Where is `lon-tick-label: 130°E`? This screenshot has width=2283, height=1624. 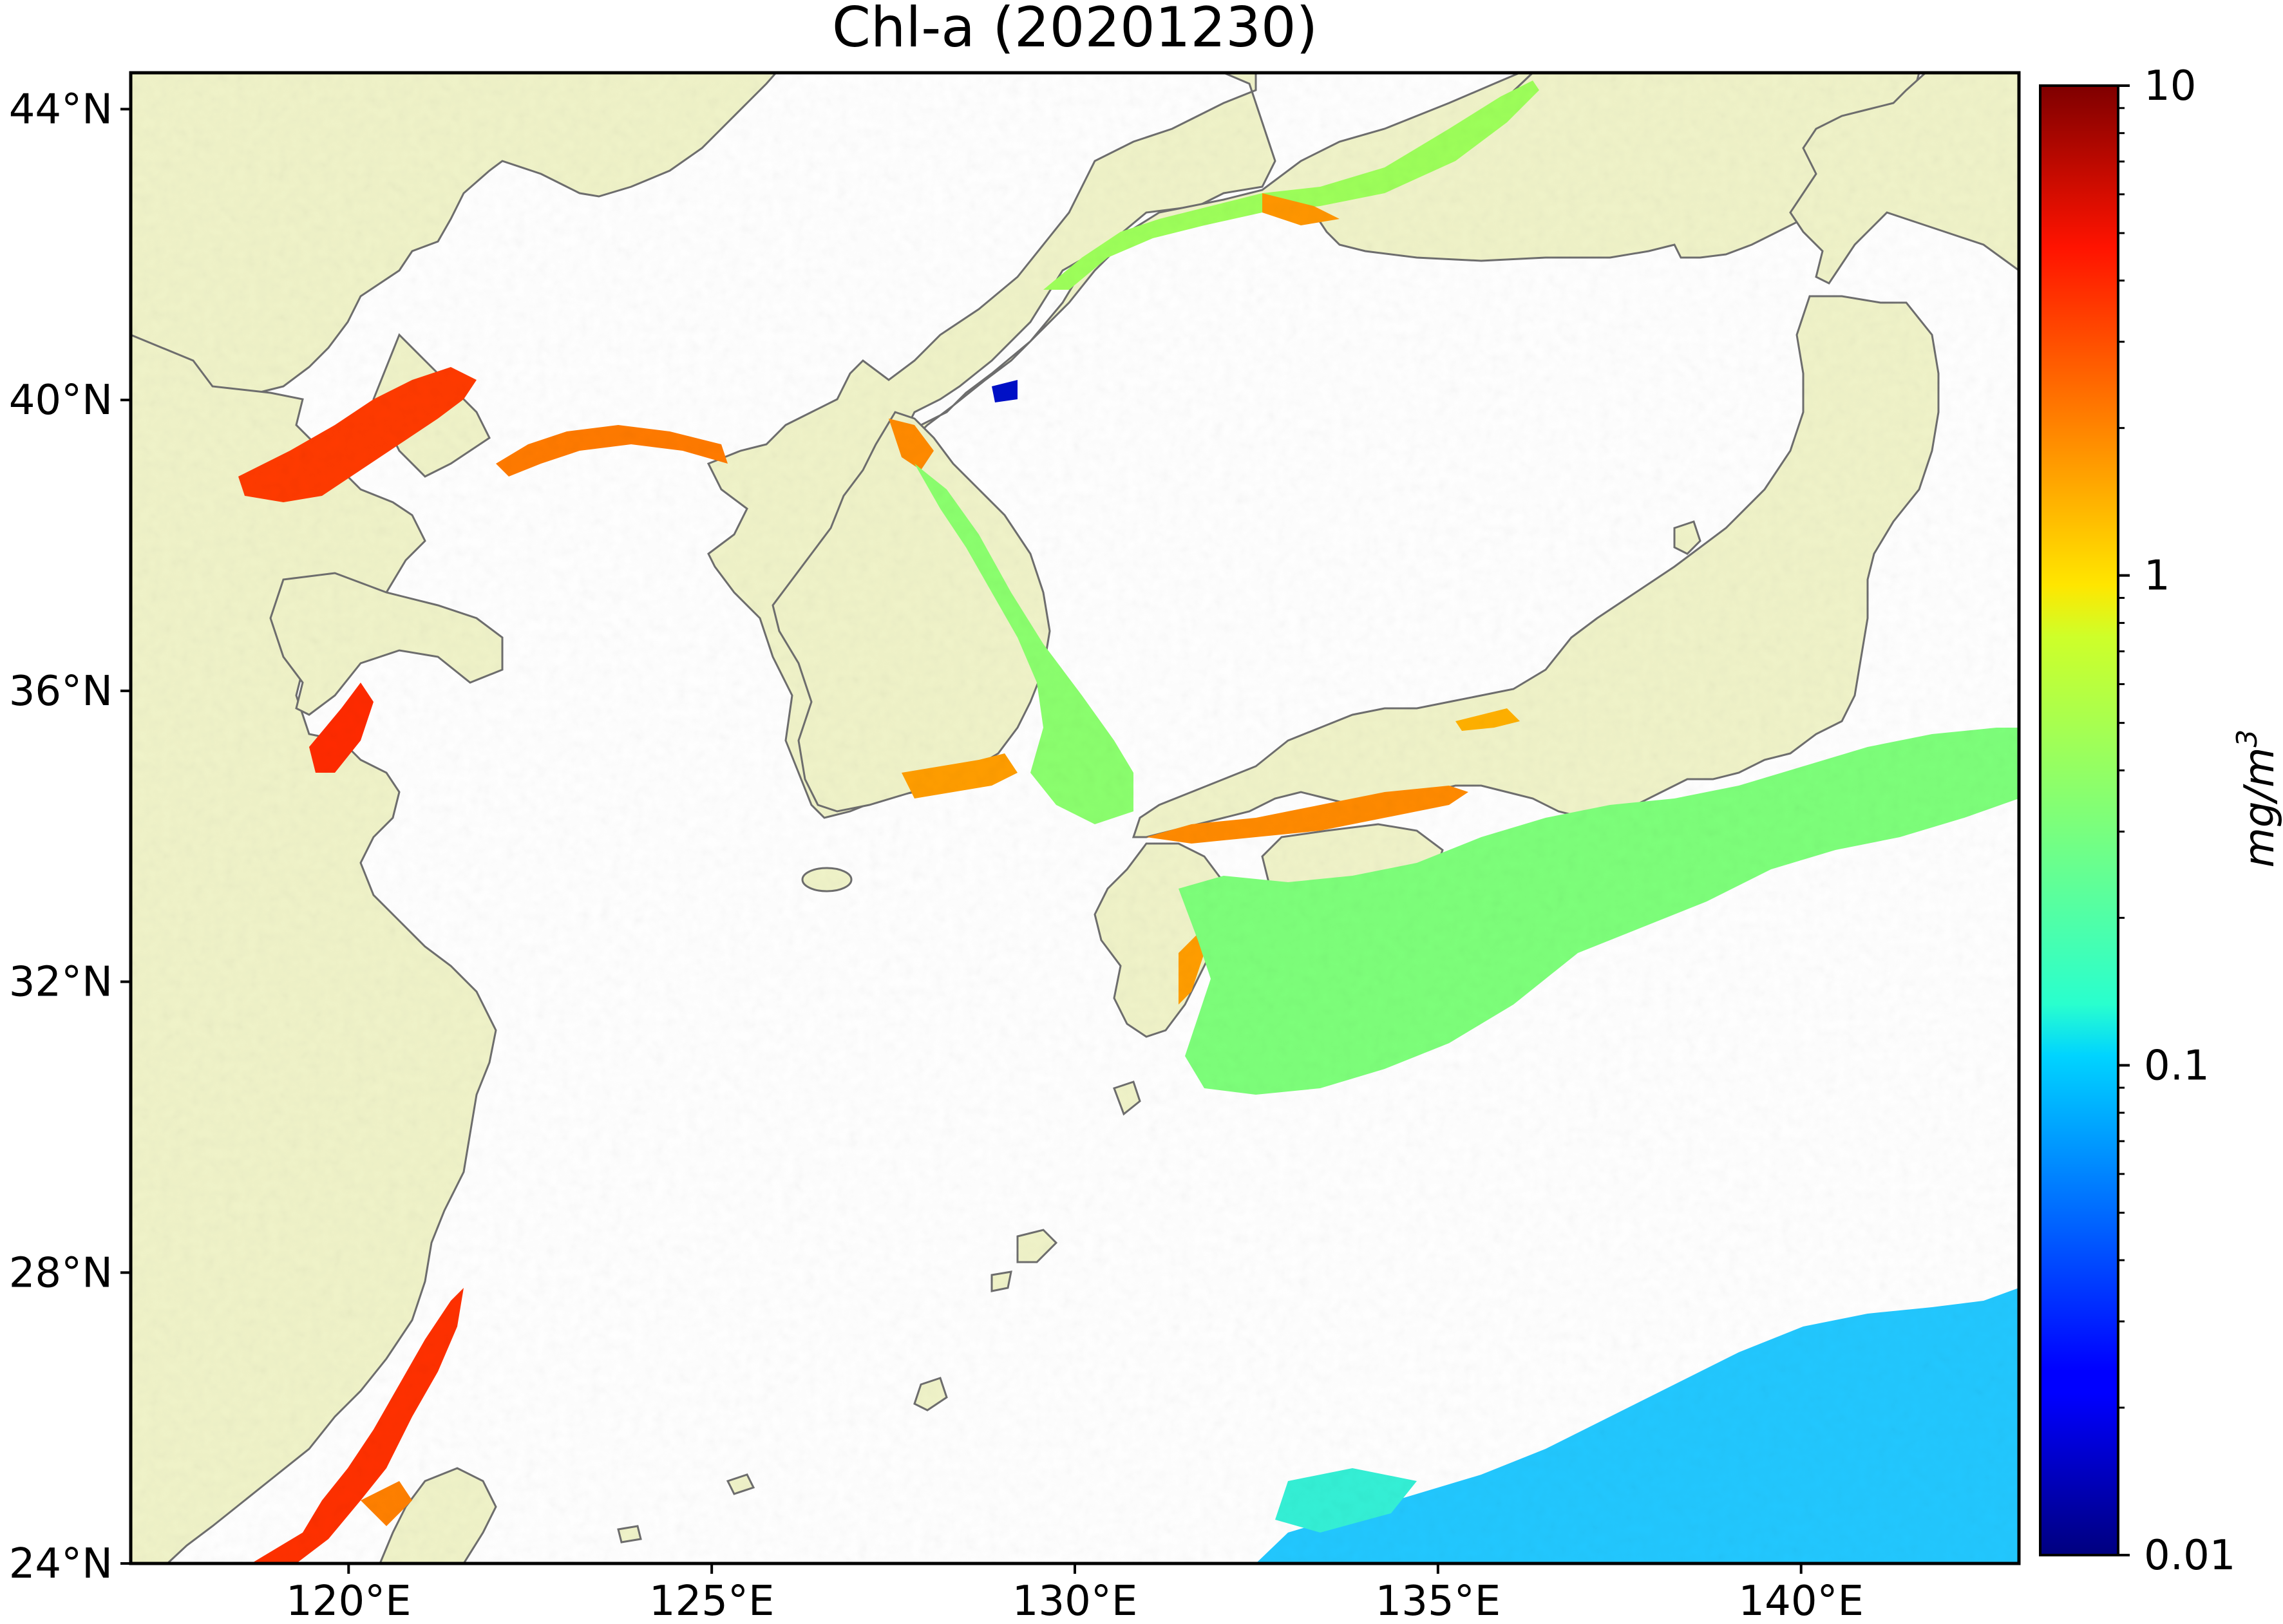
lon-tick-label: 130°E is located at coordinates (1075, 1601).